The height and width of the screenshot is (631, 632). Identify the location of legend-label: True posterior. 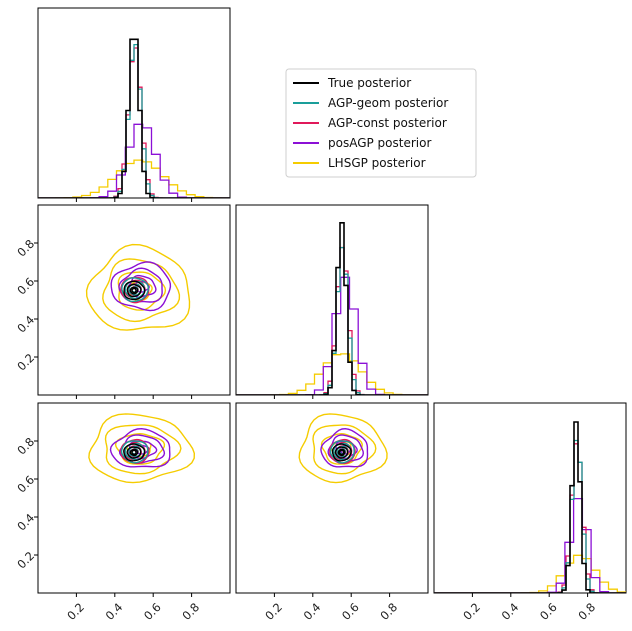
(369, 83).